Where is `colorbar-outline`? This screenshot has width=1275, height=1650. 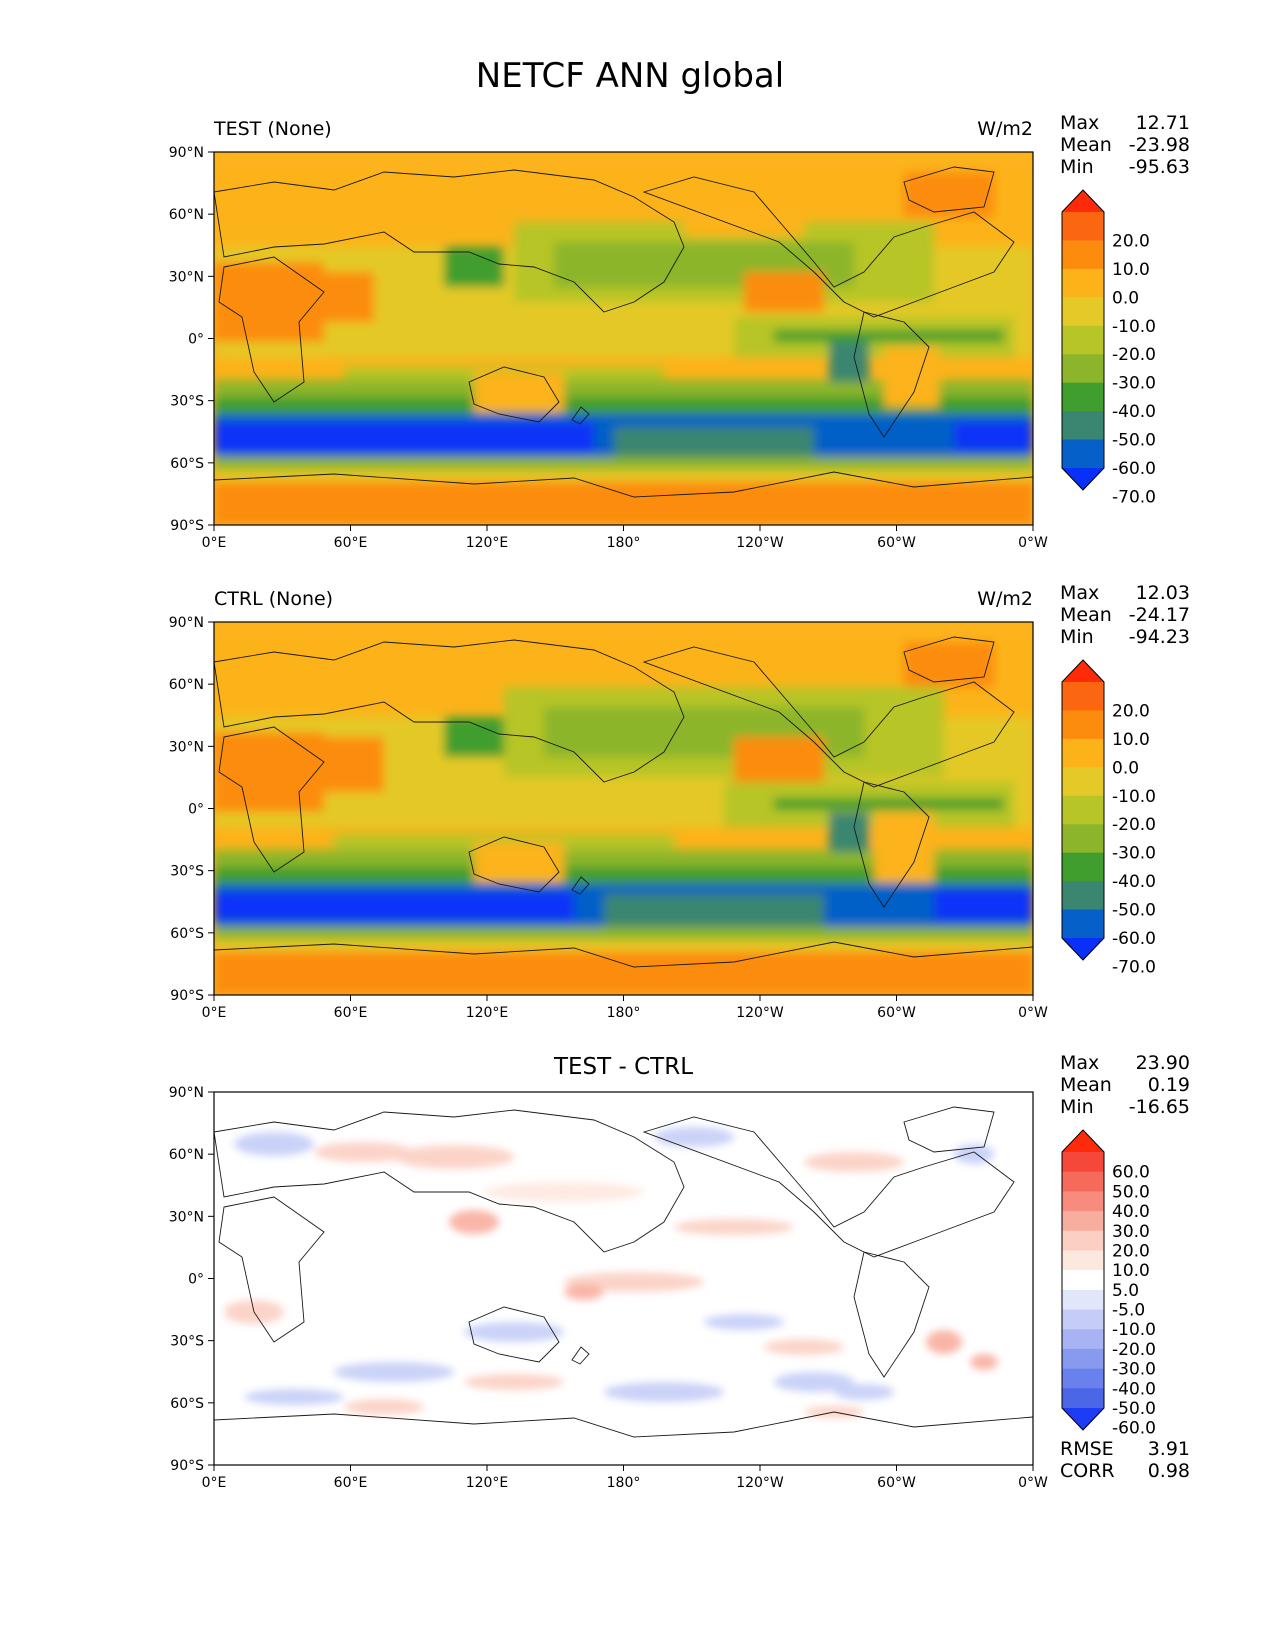
colorbar-outline is located at coordinates (1083, 1280).